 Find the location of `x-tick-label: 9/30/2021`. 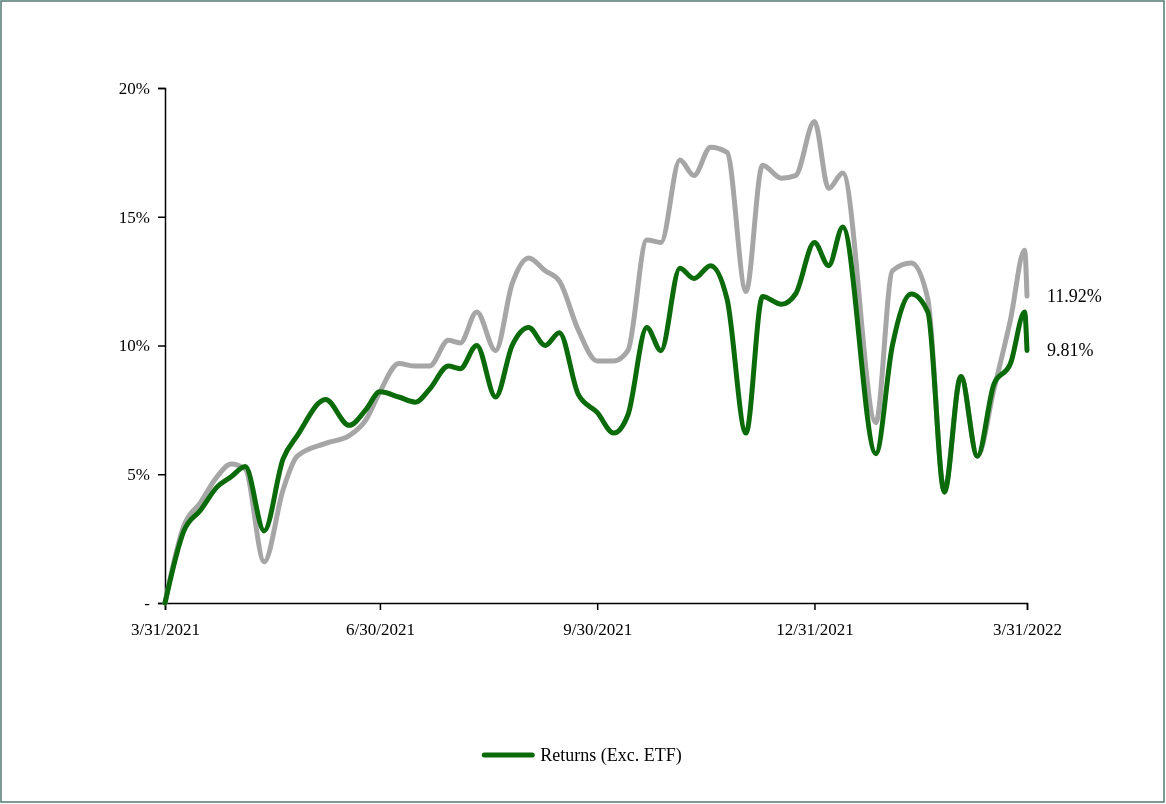

x-tick-label: 9/30/2021 is located at coordinates (598, 630).